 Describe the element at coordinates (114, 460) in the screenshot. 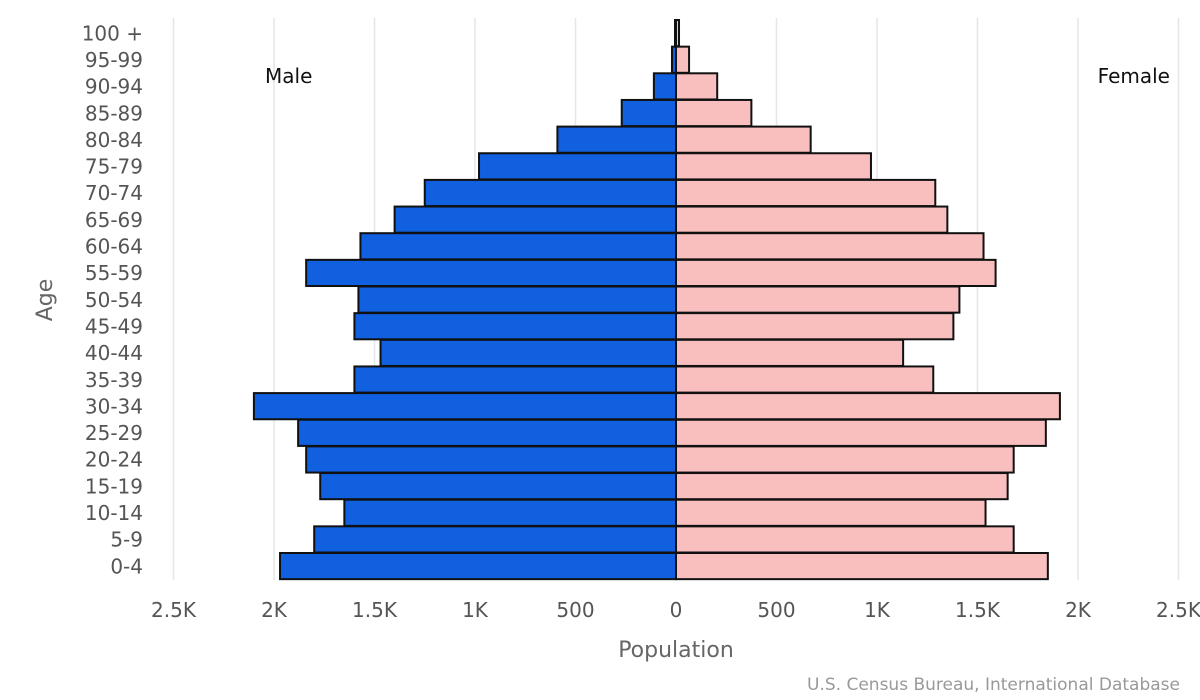

I see `y-tick-label: 20-24` at that location.